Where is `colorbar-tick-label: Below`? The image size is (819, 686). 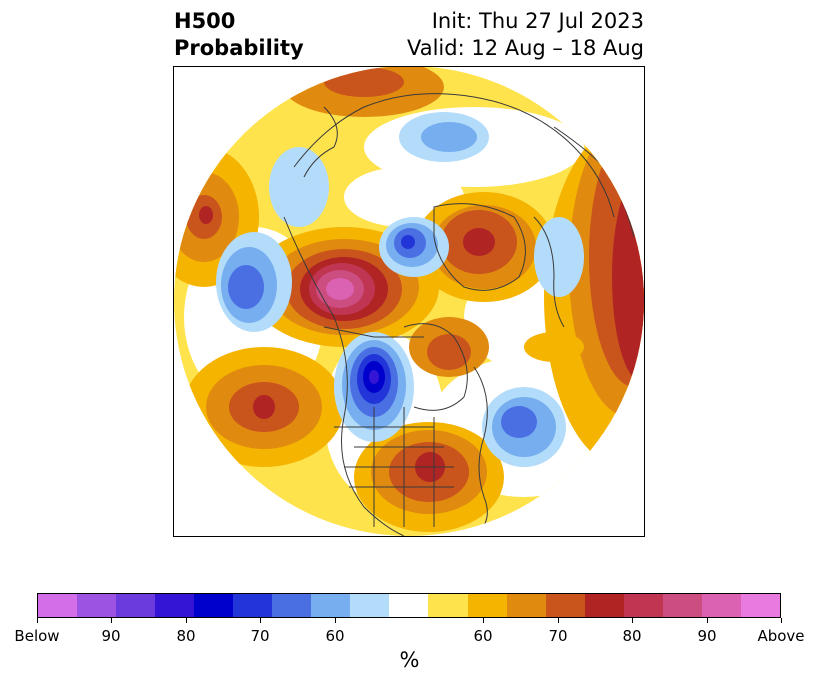 colorbar-tick-label: Below is located at coordinates (37, 636).